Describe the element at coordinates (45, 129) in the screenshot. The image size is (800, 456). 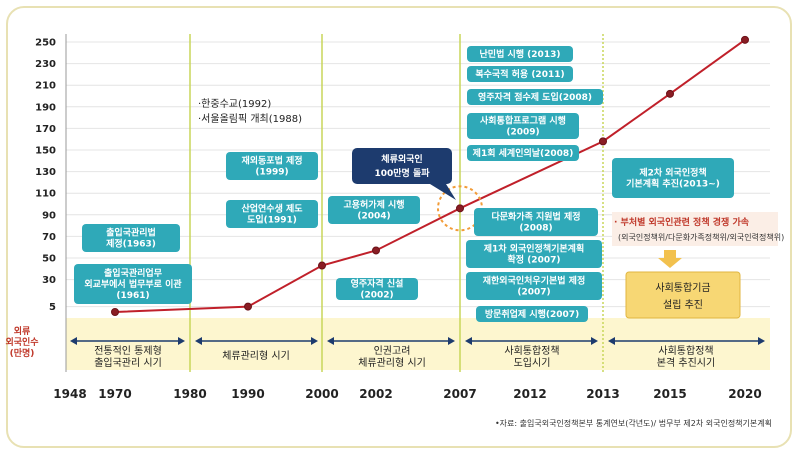
I see `y-tick-label: 170` at that location.